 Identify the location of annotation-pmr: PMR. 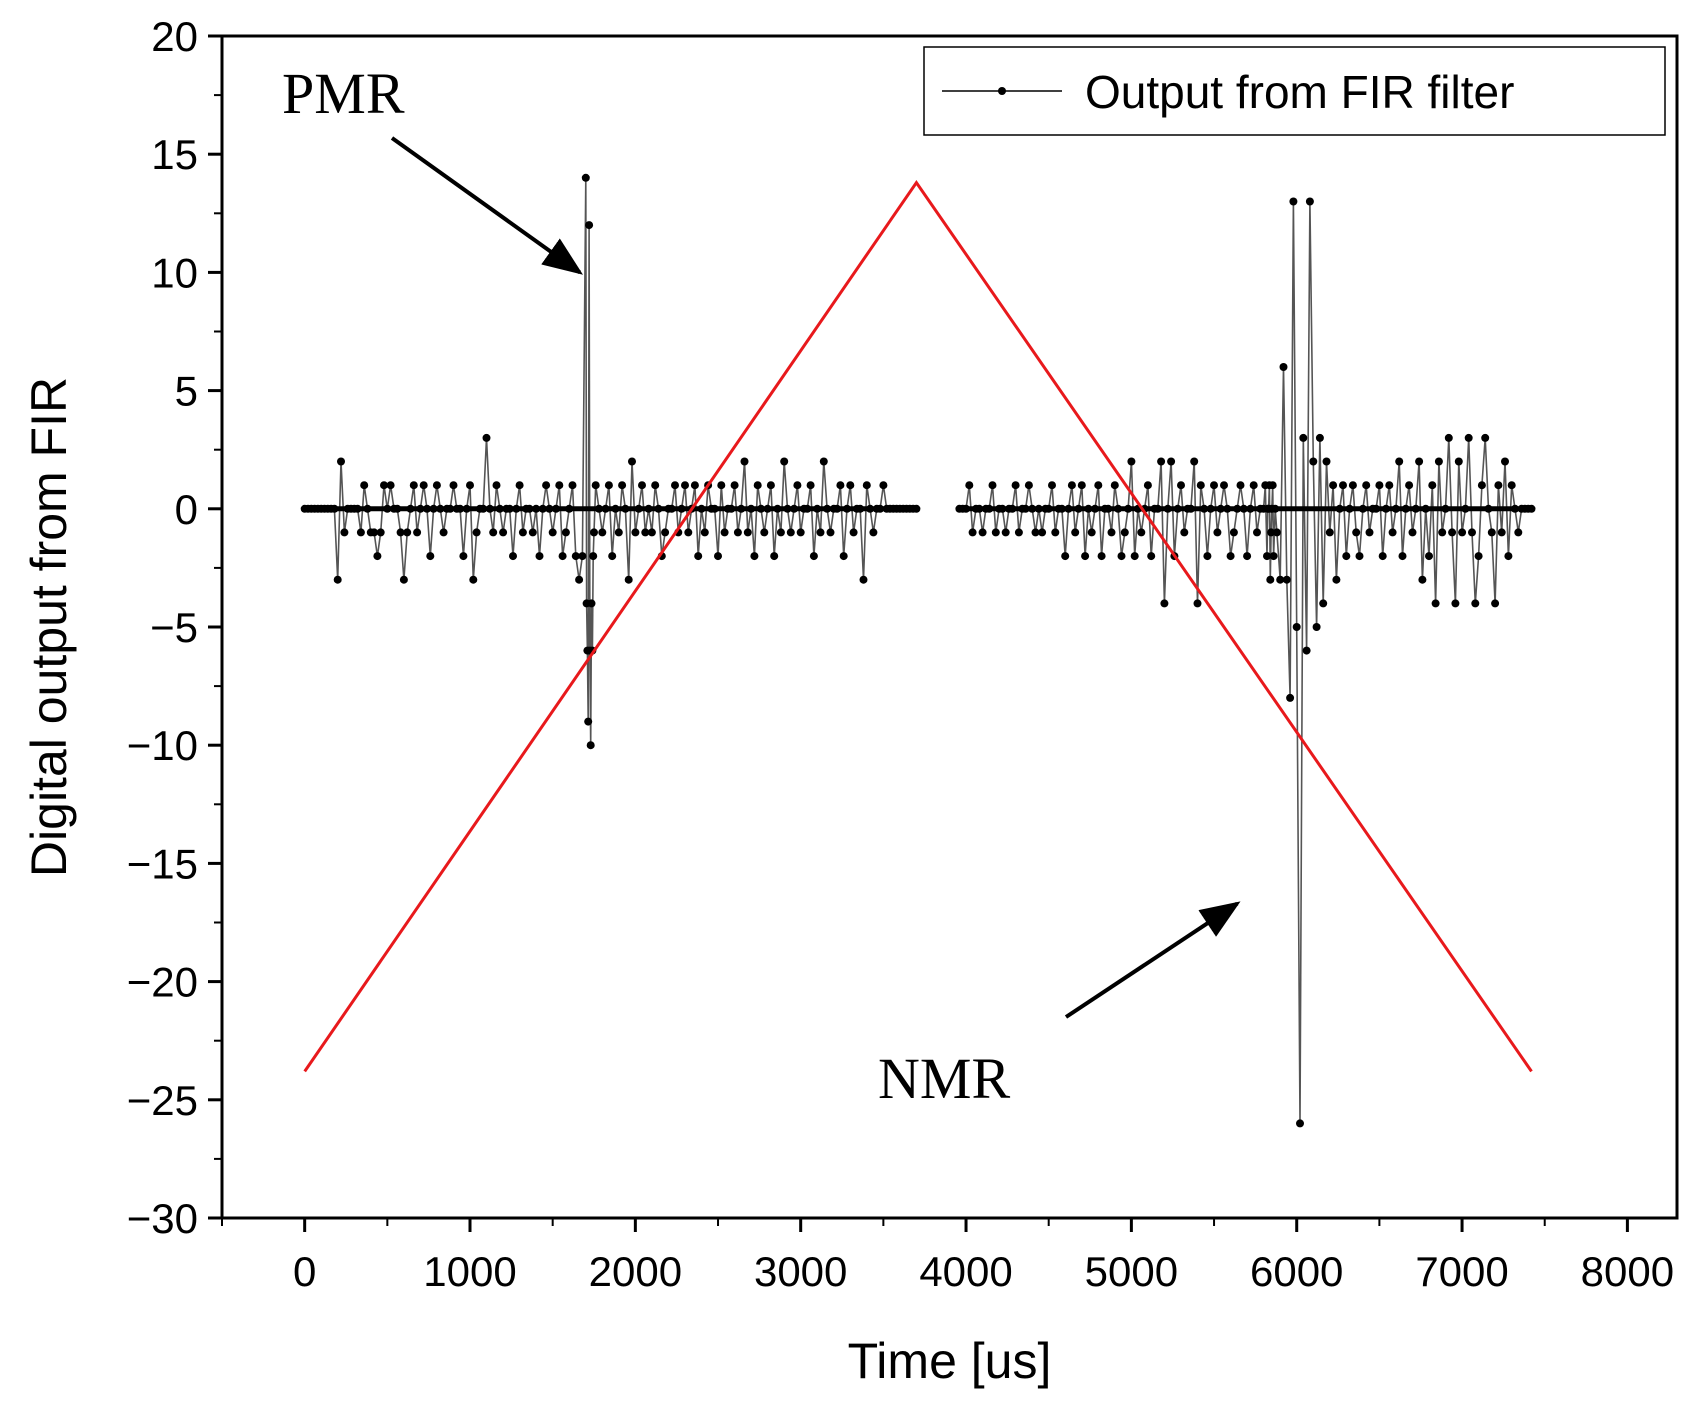
(343, 93).